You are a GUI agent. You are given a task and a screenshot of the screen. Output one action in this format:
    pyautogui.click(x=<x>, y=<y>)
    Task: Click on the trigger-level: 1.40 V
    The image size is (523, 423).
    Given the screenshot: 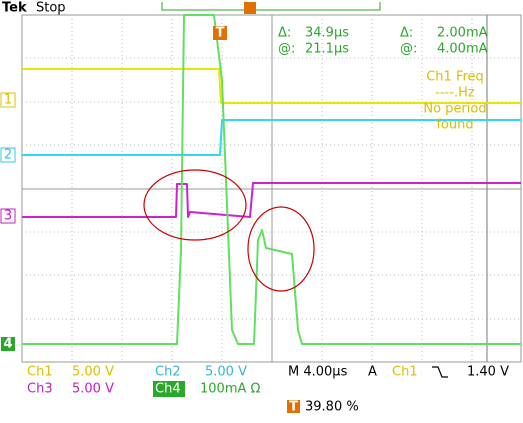 What is the action you would take?
    pyautogui.click(x=488, y=372)
    